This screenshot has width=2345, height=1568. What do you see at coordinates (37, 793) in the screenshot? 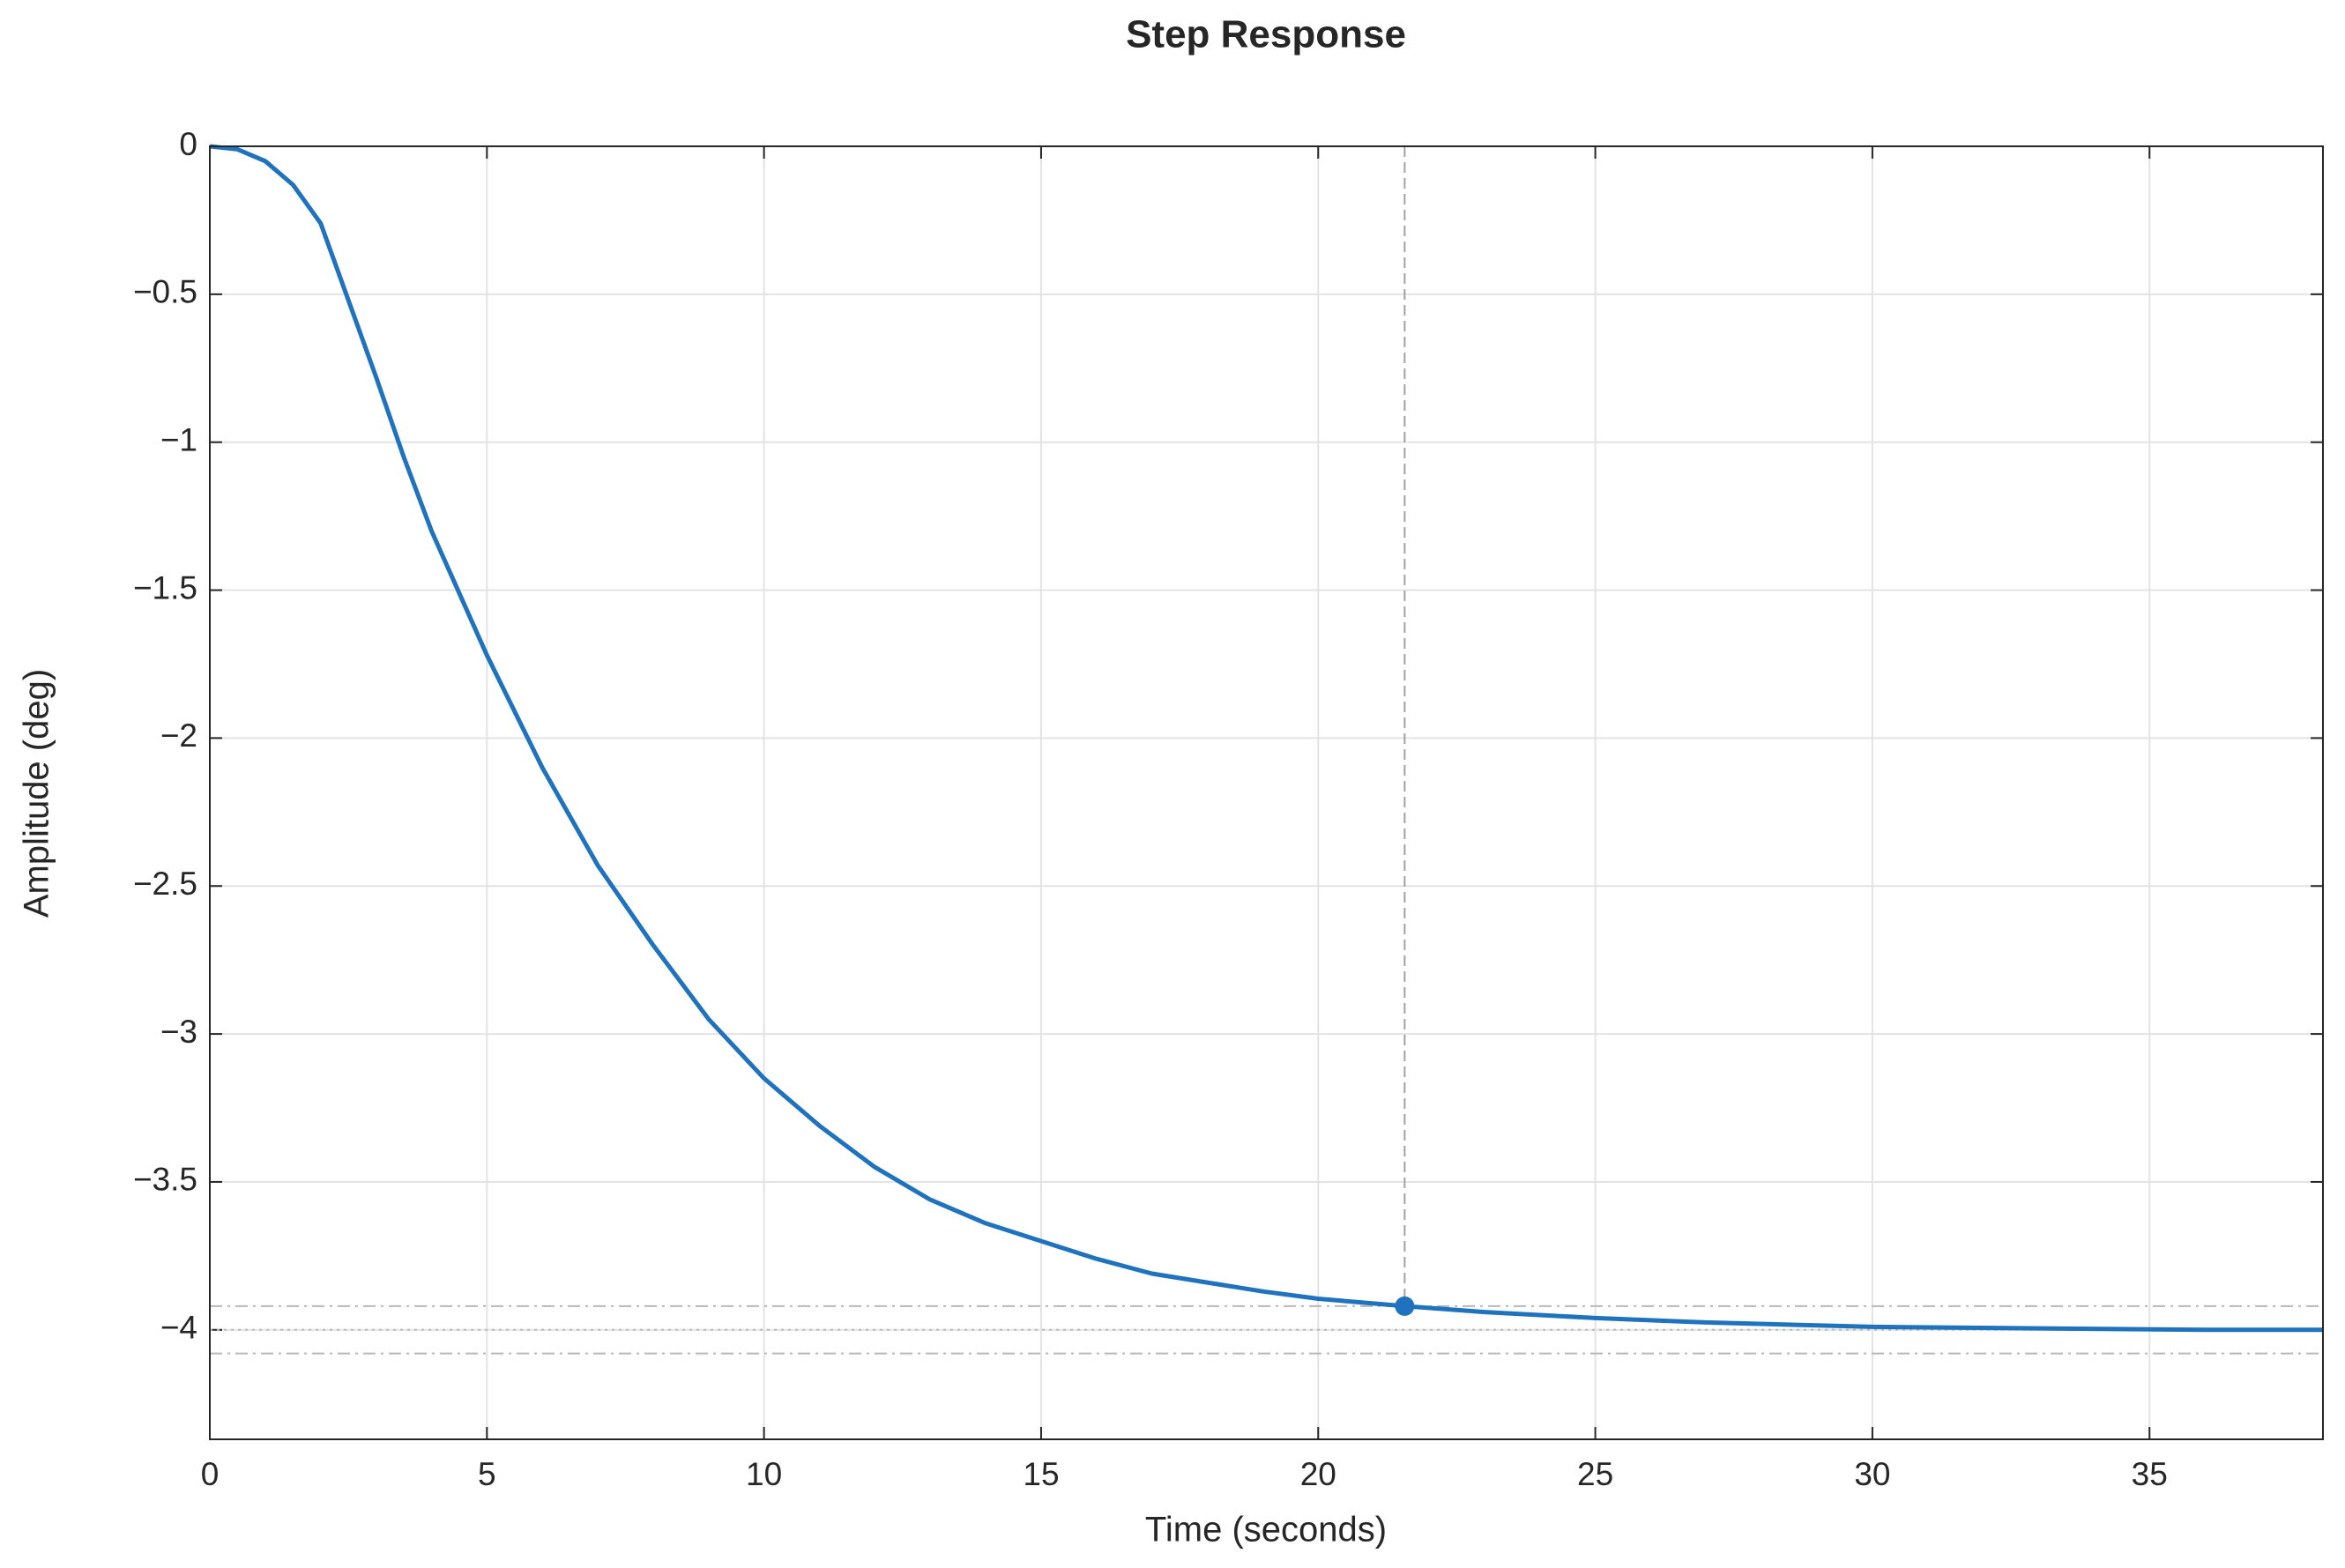
I see `y-axis-label: Amplitude (deg)` at bounding box center [37, 793].